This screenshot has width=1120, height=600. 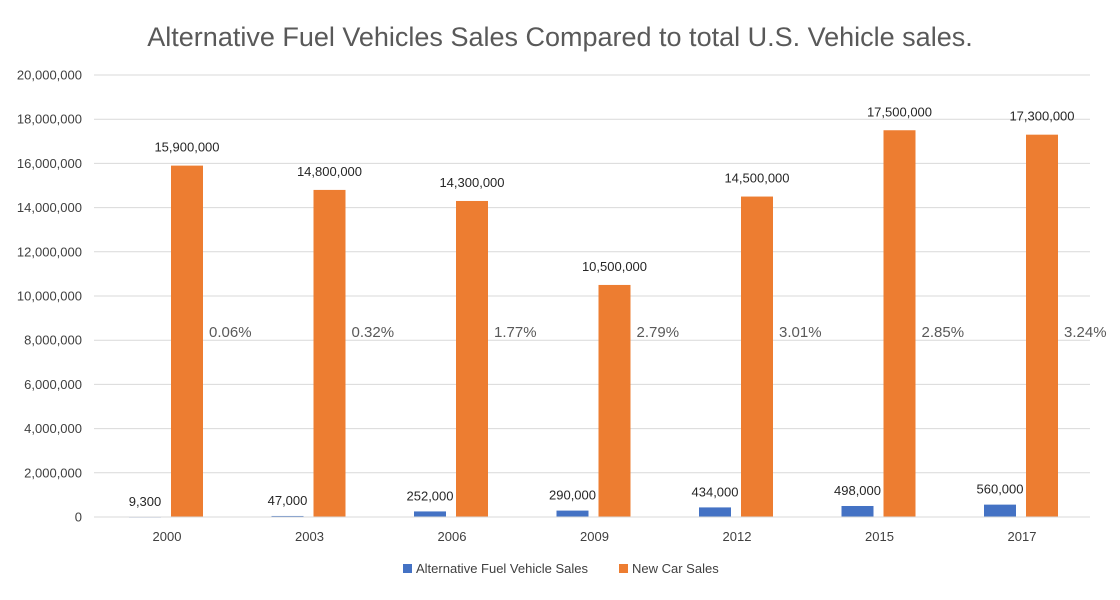 I want to click on legend-swatch-new-car, so click(x=623, y=568).